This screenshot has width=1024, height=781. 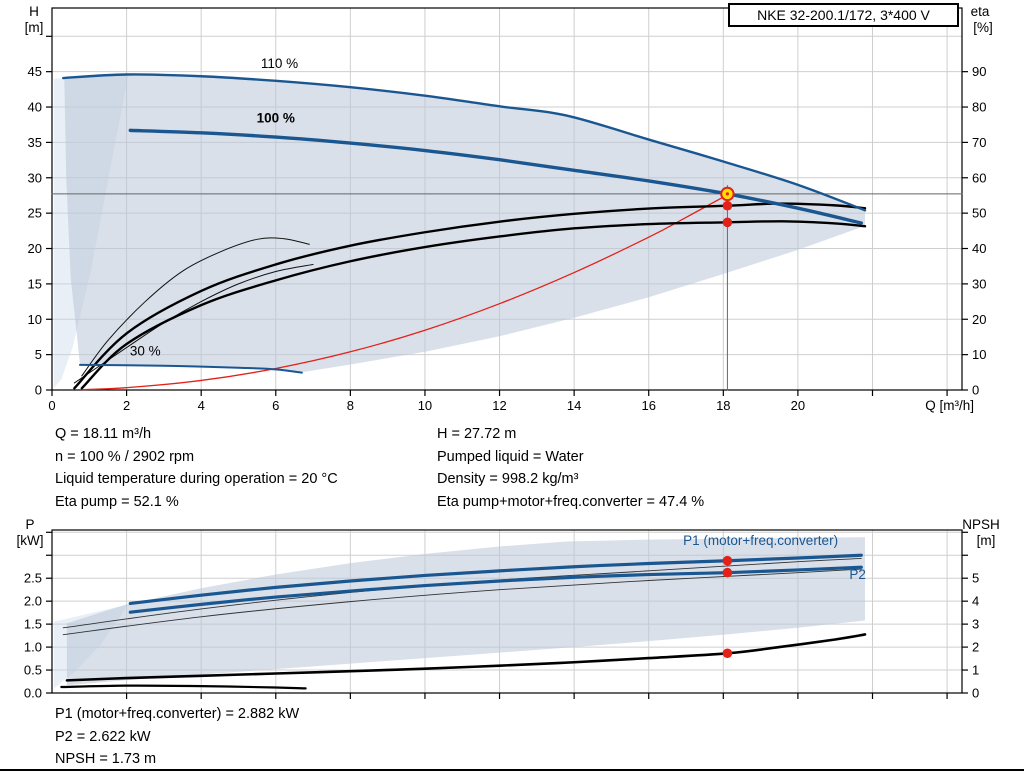 What do you see at coordinates (979, 177) in the screenshot?
I see `tick-label-right: 60` at bounding box center [979, 177].